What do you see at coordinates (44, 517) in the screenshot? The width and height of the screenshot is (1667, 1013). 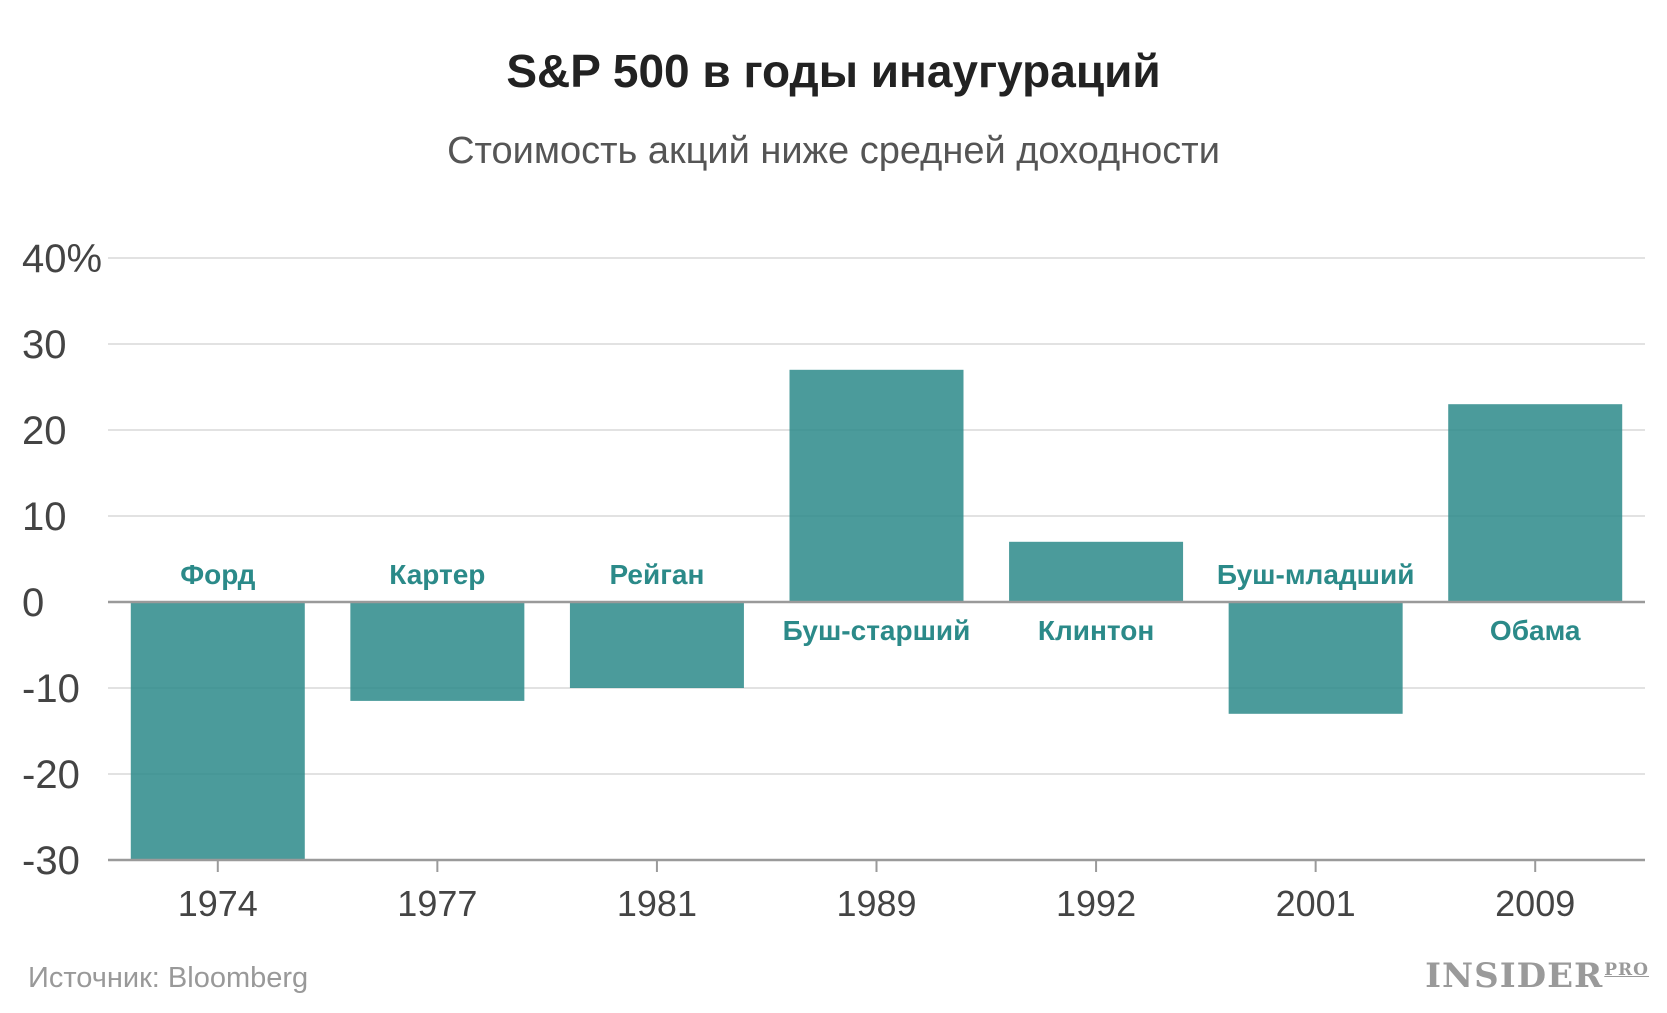 I see `y-tick-label: 10` at bounding box center [44, 517].